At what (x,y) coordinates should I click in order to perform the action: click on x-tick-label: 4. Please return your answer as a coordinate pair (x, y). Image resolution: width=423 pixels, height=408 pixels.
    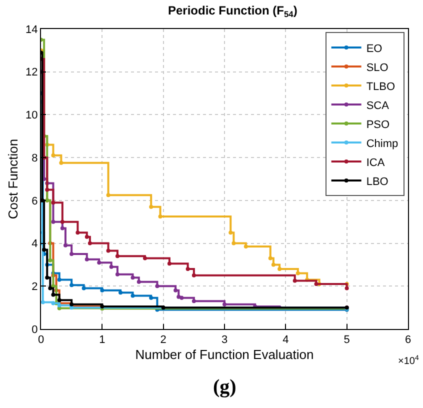
    Looking at the image, I should click on (285, 340).